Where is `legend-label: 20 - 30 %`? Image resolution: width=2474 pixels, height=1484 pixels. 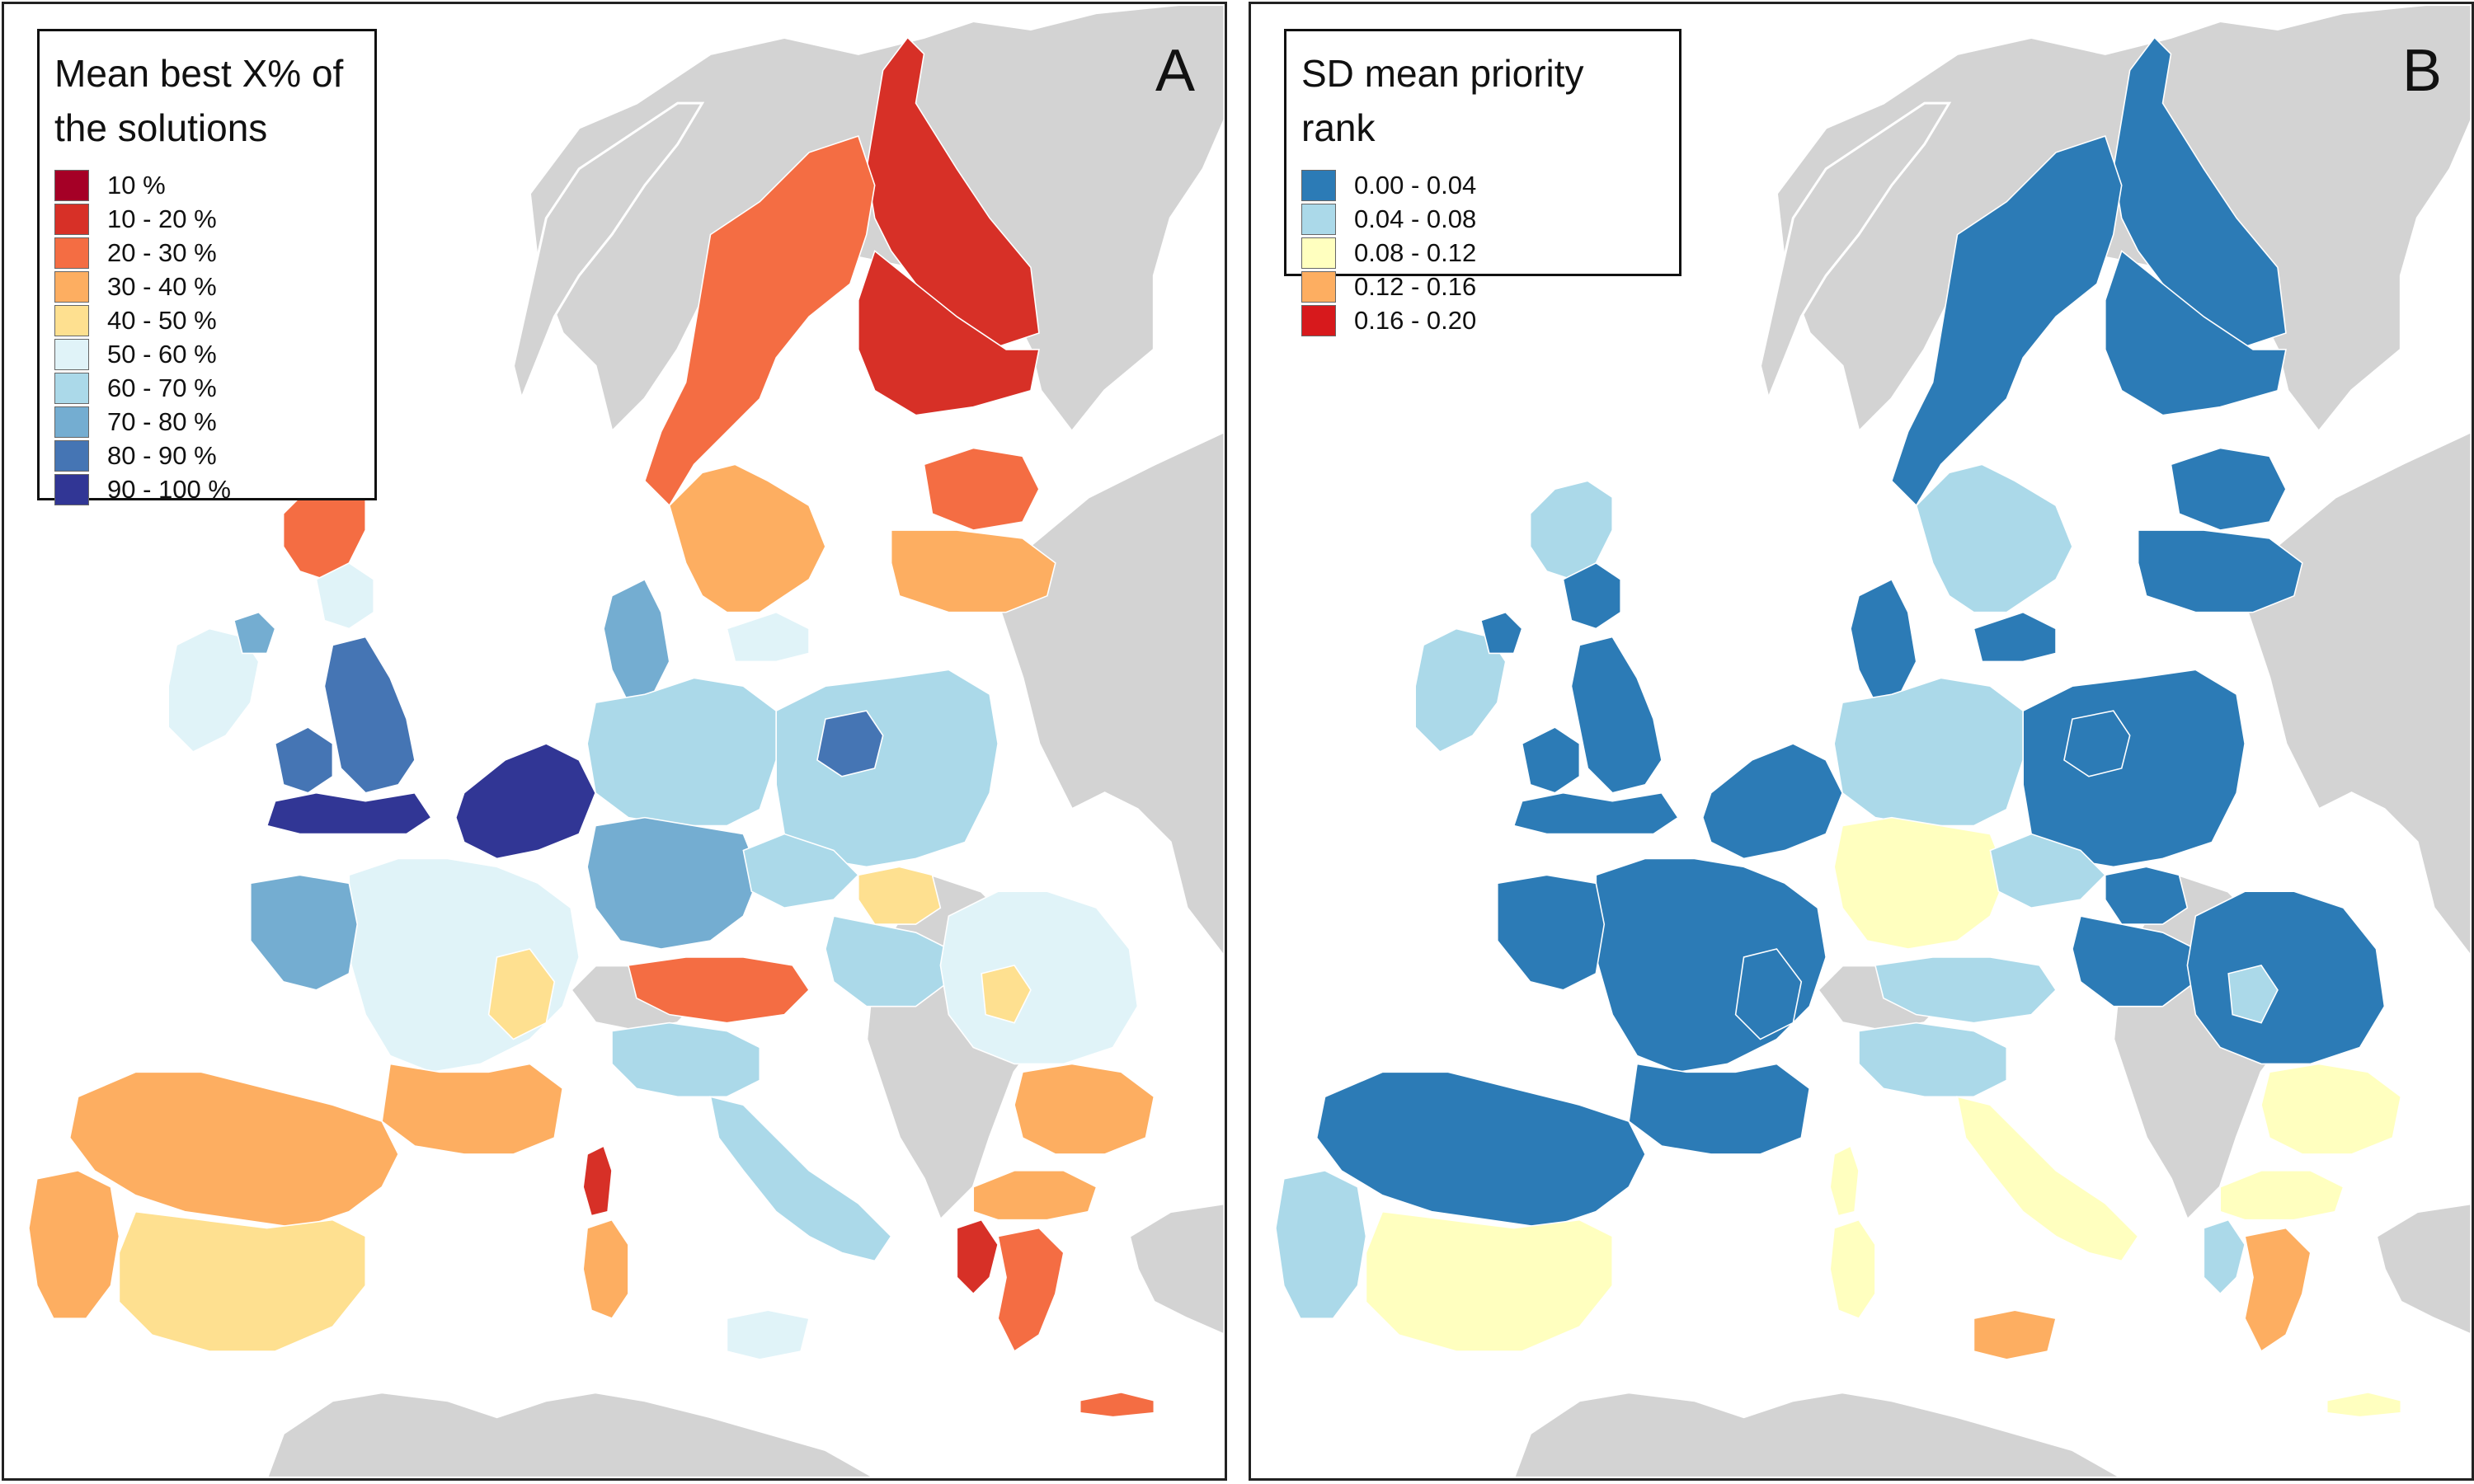 legend-label: 20 - 30 % is located at coordinates (162, 252).